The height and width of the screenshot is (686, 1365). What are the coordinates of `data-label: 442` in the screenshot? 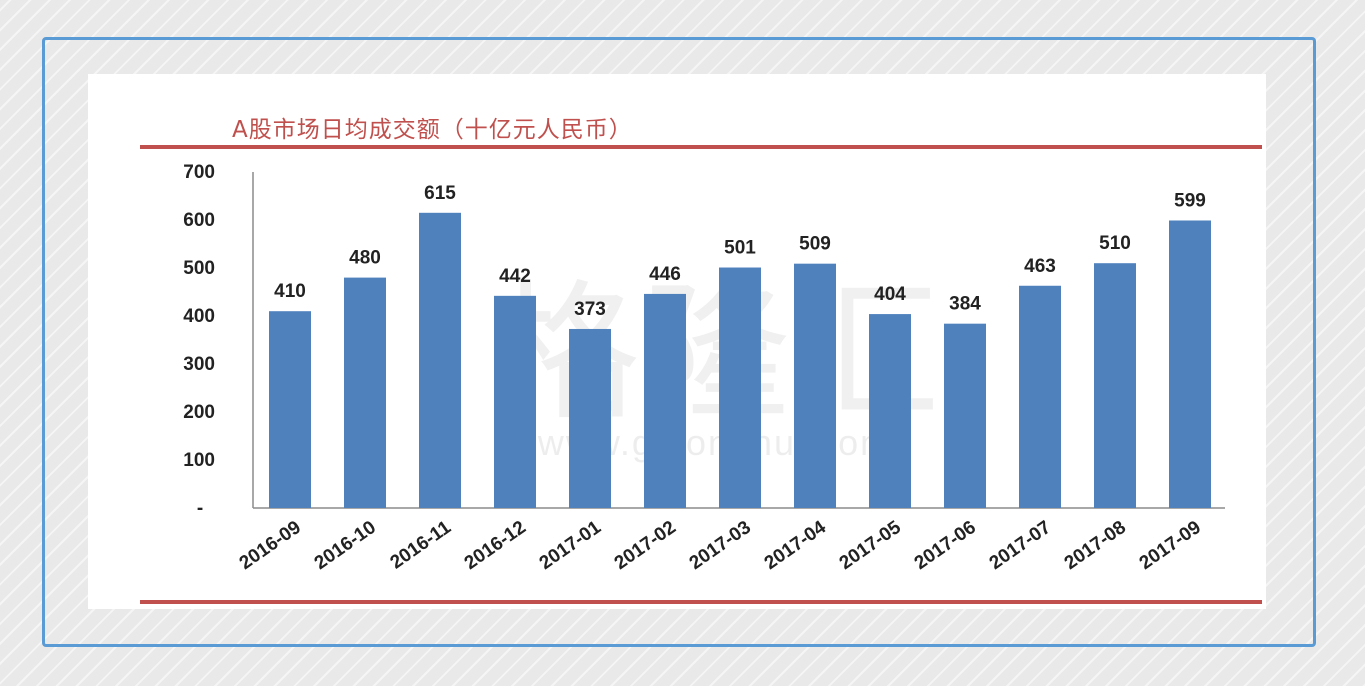 It's located at (515, 276).